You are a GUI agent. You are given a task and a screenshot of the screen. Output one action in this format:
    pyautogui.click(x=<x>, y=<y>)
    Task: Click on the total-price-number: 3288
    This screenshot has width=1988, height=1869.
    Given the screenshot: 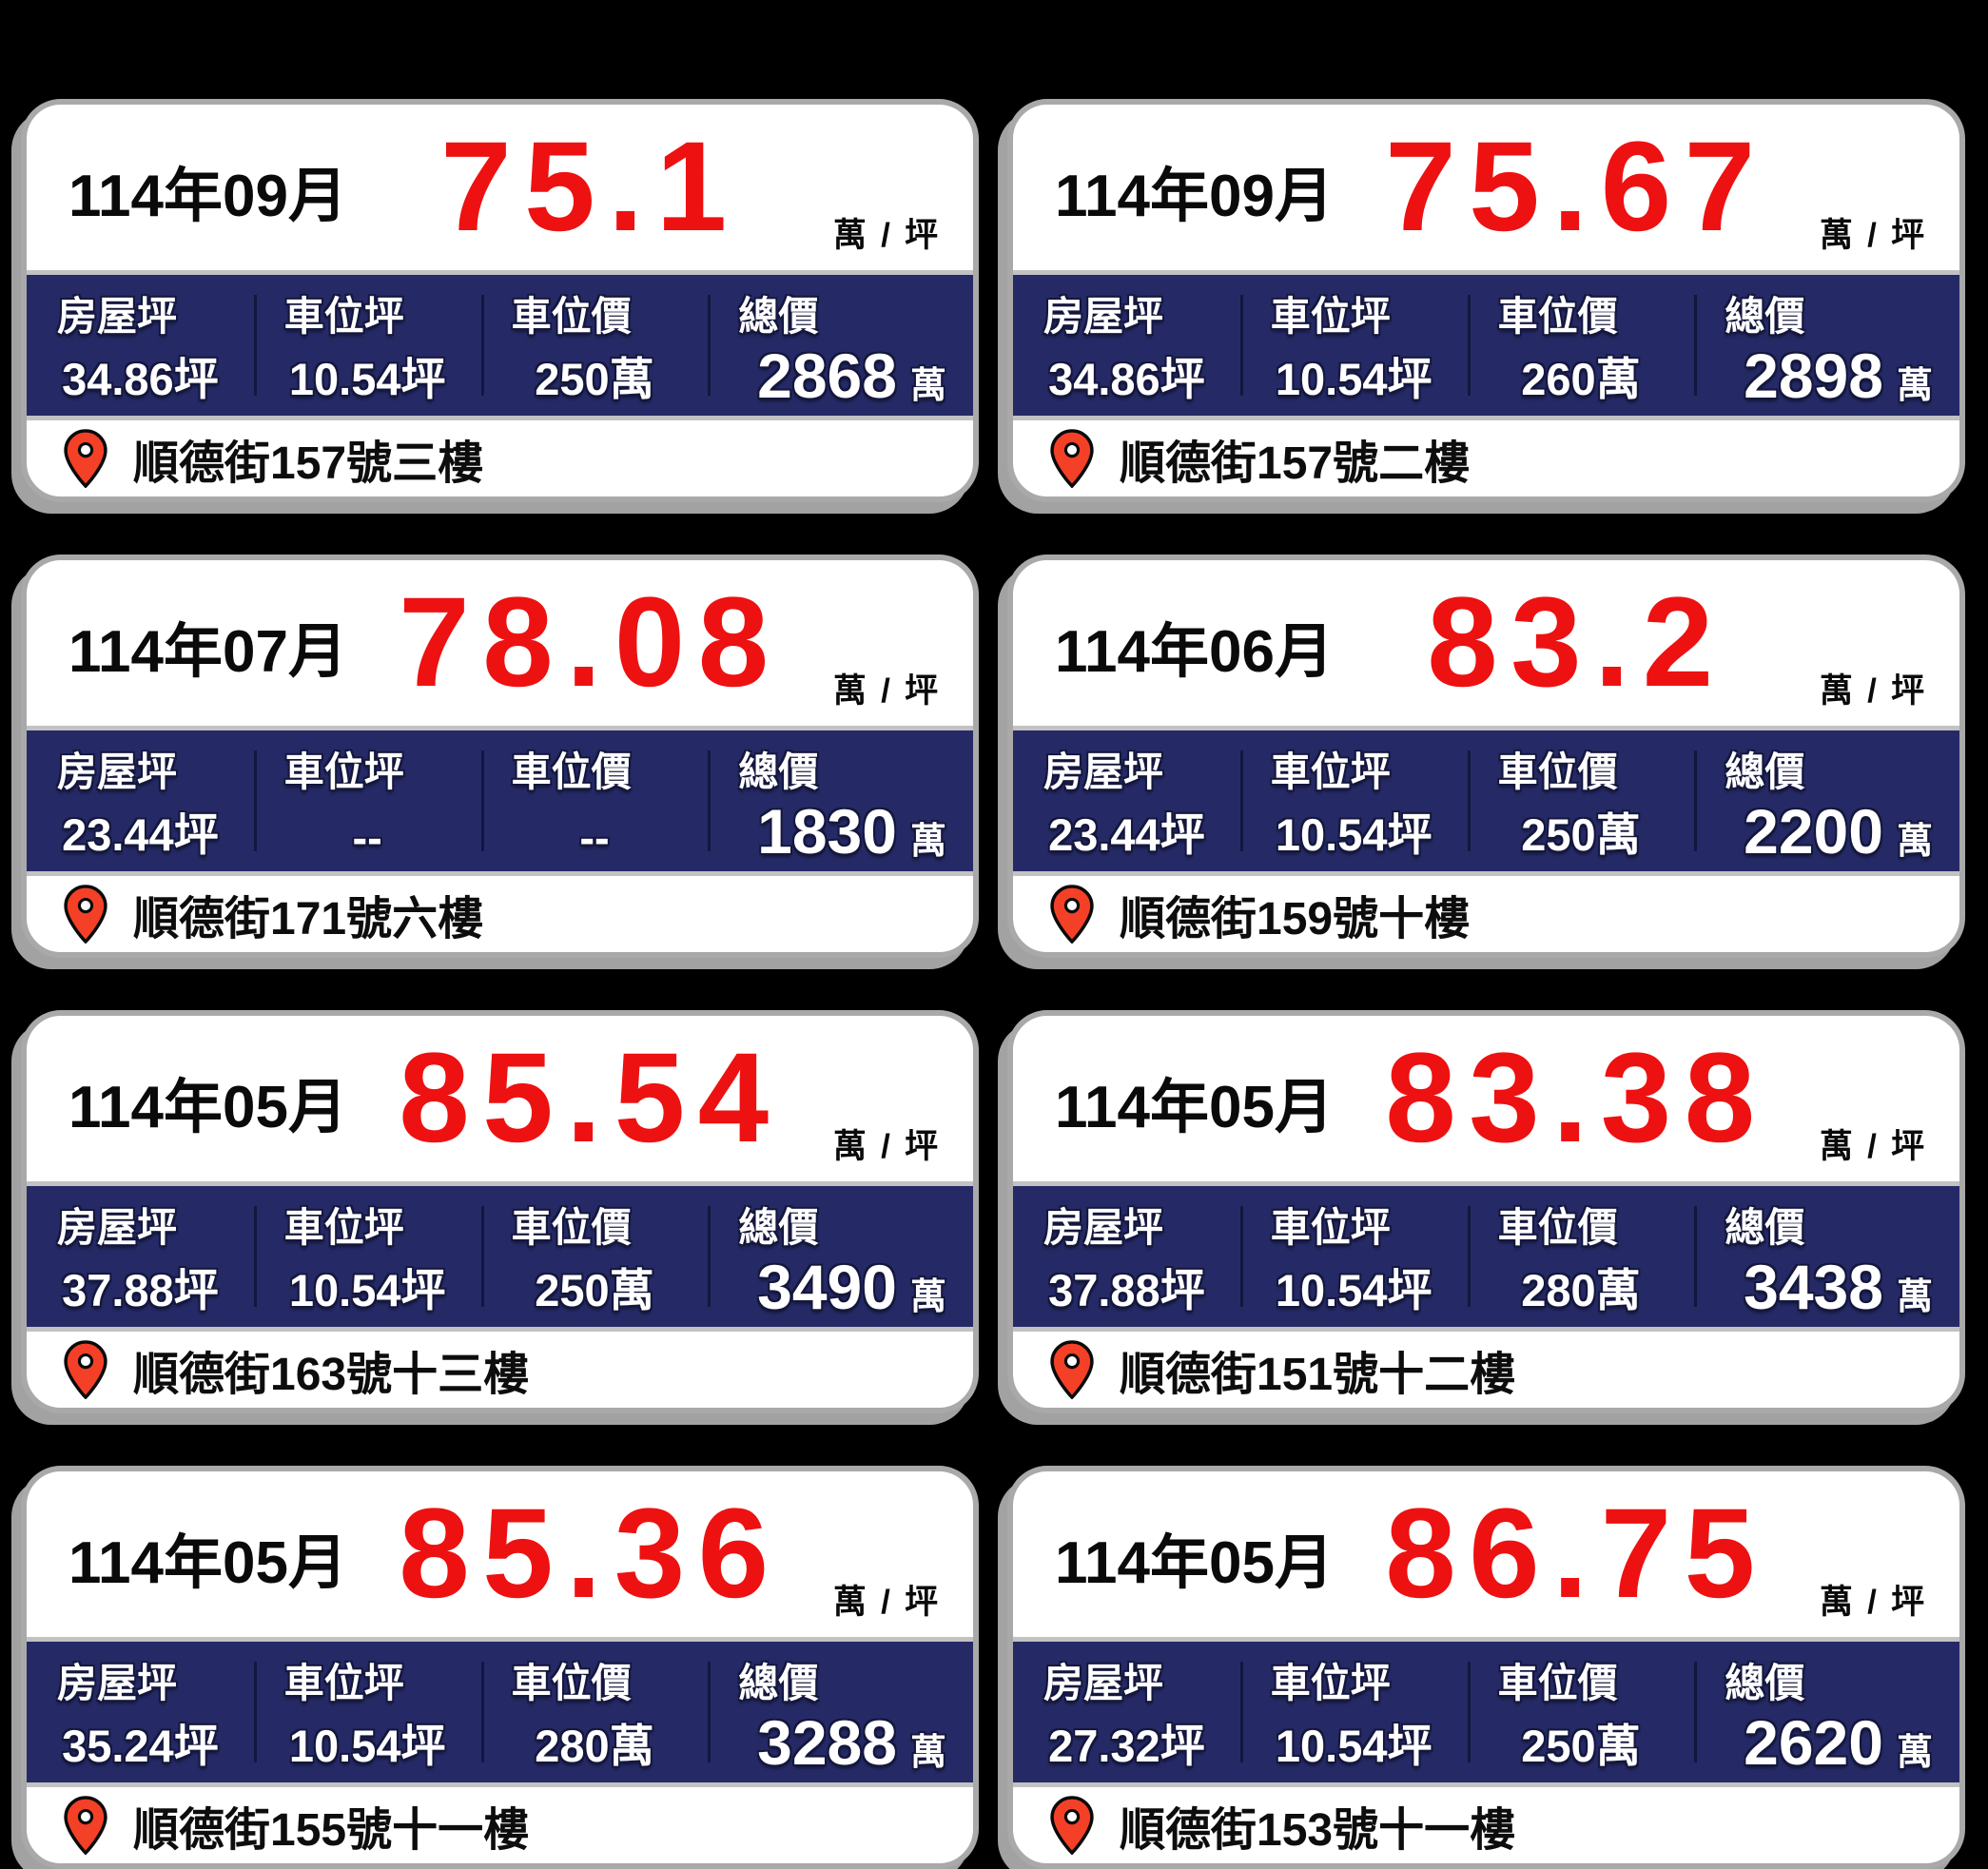 What is the action you would take?
    pyautogui.click(x=827, y=1743)
    